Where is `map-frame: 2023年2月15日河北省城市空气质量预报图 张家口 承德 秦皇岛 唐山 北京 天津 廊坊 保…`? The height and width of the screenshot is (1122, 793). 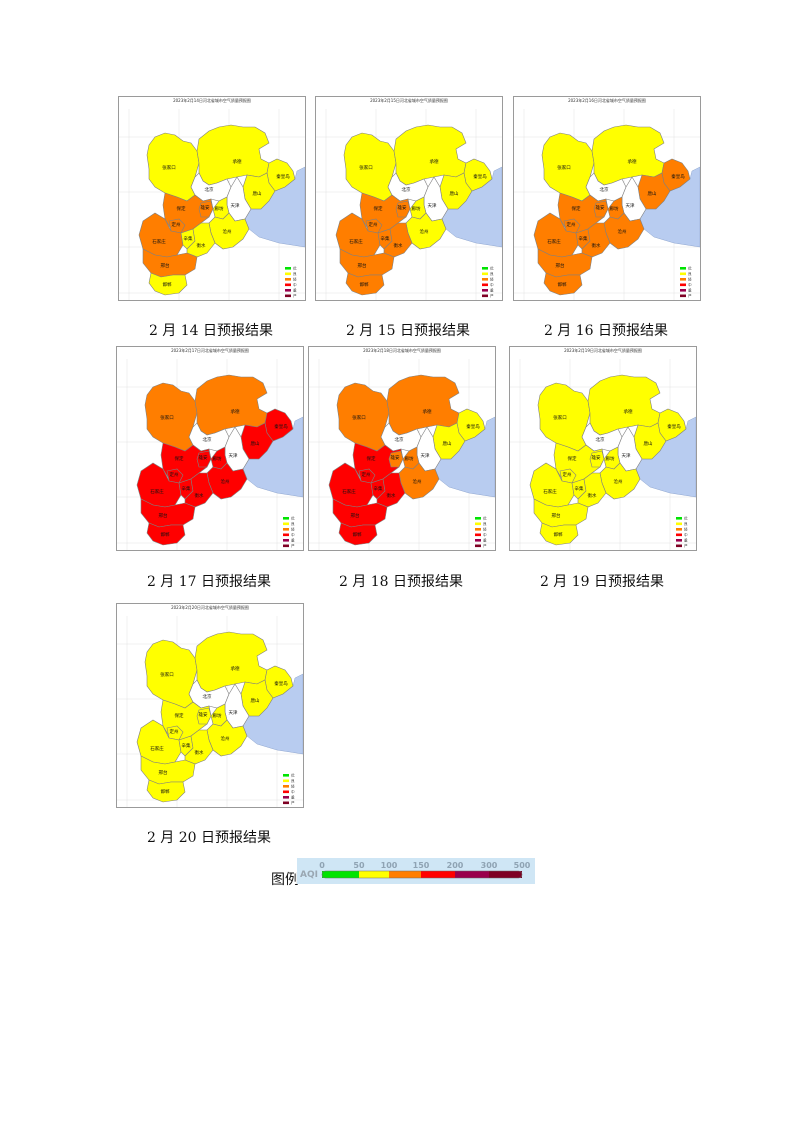
map-frame: 2023年2月15日河北省城市空气质量预报图 张家口 承德 秦皇岛 唐山 北京 天津 廊坊 保… is located at coordinates (409, 198).